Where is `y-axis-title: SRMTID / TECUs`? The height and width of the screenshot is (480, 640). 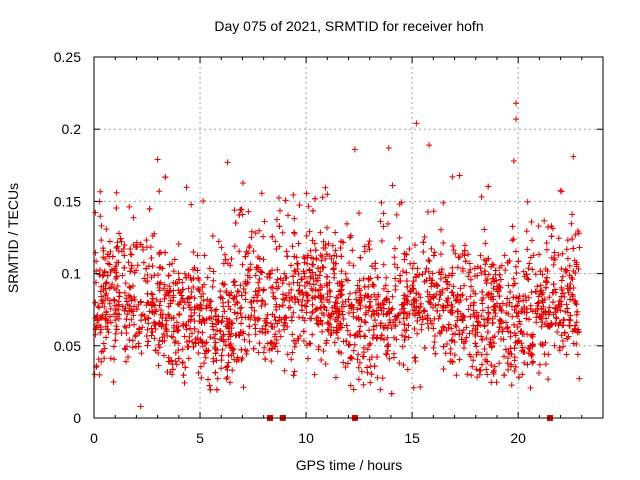 y-axis-title: SRMTID / TECUs is located at coordinates (13, 238).